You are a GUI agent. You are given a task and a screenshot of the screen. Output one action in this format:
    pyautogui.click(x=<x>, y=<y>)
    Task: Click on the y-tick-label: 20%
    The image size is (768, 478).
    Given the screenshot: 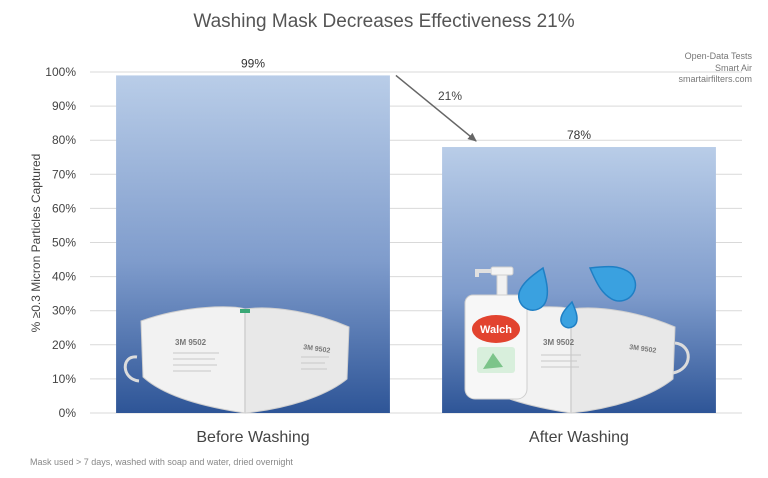 What is the action you would take?
    pyautogui.click(x=64, y=345)
    